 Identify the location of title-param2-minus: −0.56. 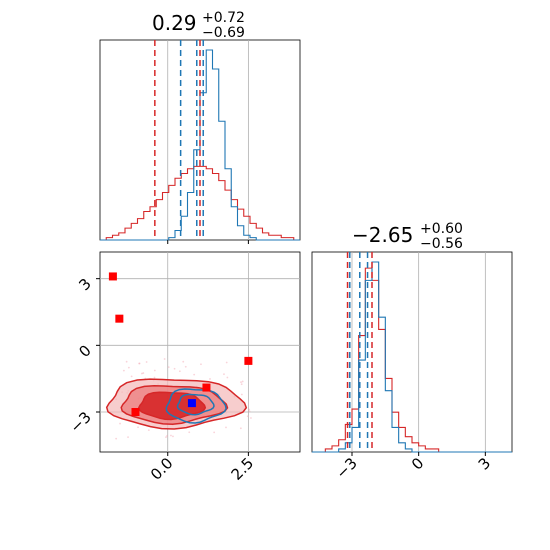
(441, 244).